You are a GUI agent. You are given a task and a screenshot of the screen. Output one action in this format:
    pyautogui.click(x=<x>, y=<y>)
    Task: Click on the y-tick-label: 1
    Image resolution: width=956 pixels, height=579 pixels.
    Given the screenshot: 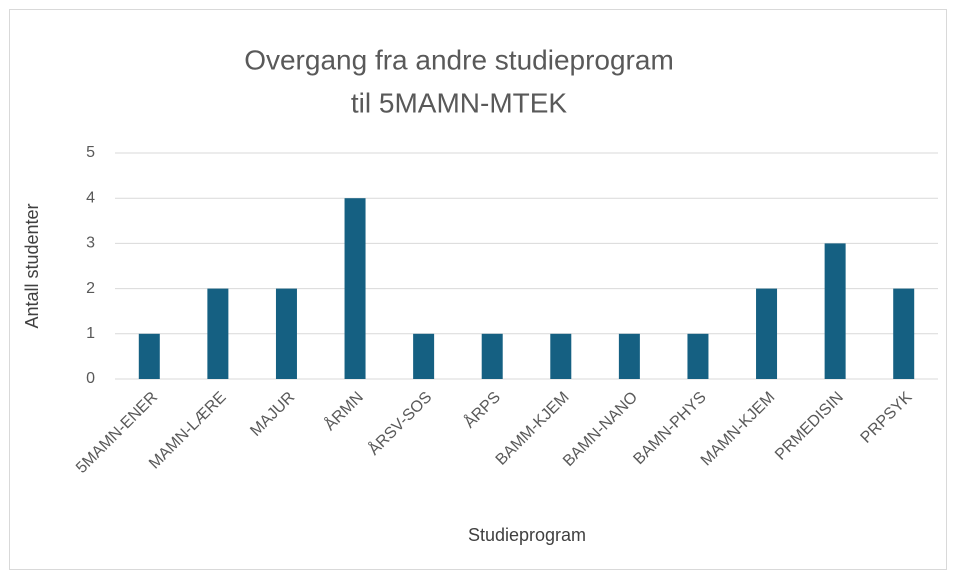 What is the action you would take?
    pyautogui.click(x=90, y=333)
    